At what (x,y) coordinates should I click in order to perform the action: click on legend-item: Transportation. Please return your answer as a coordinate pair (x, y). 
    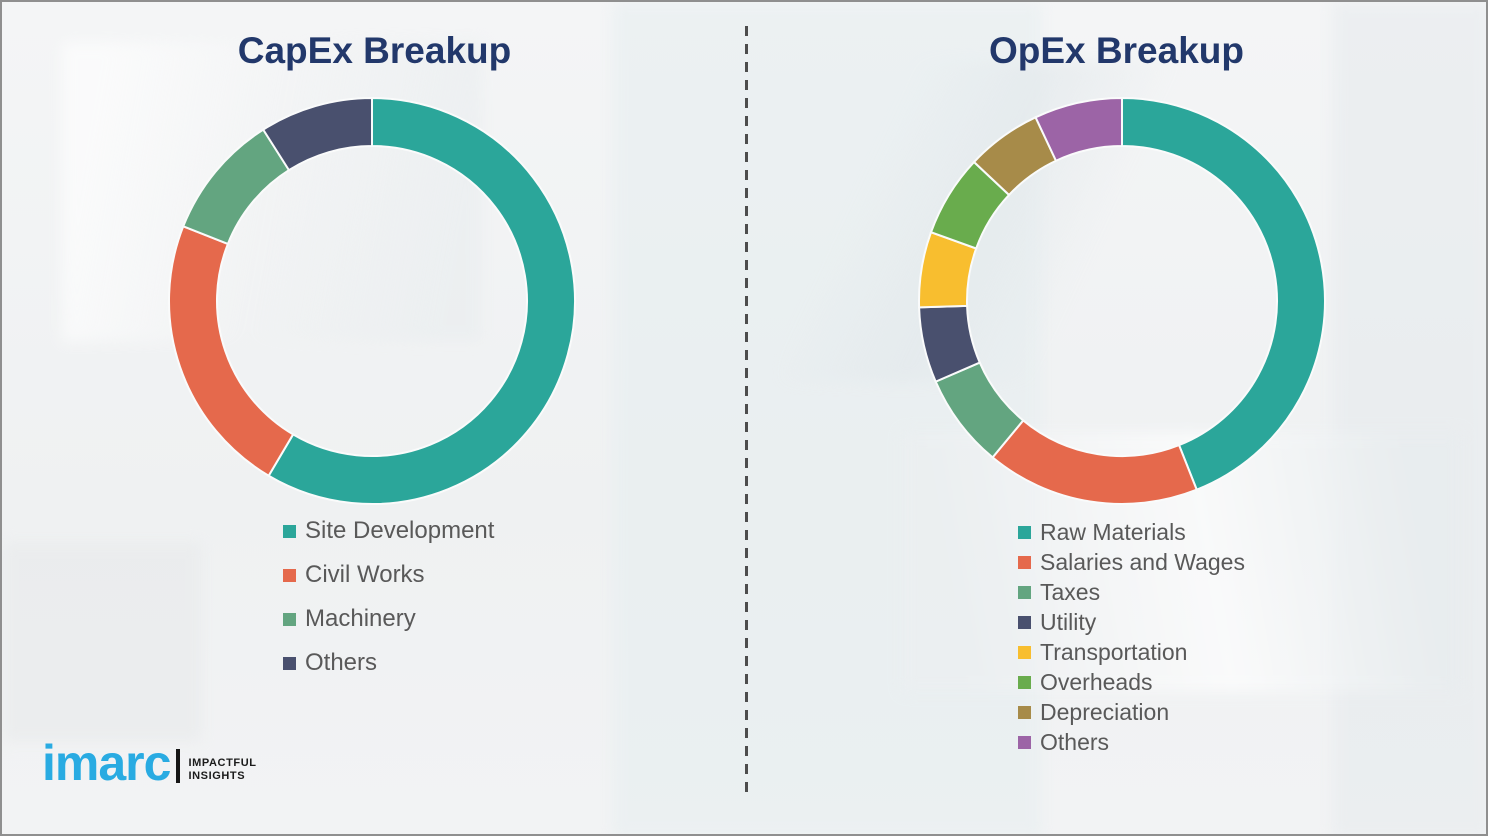
    Looking at the image, I should click on (1131, 652).